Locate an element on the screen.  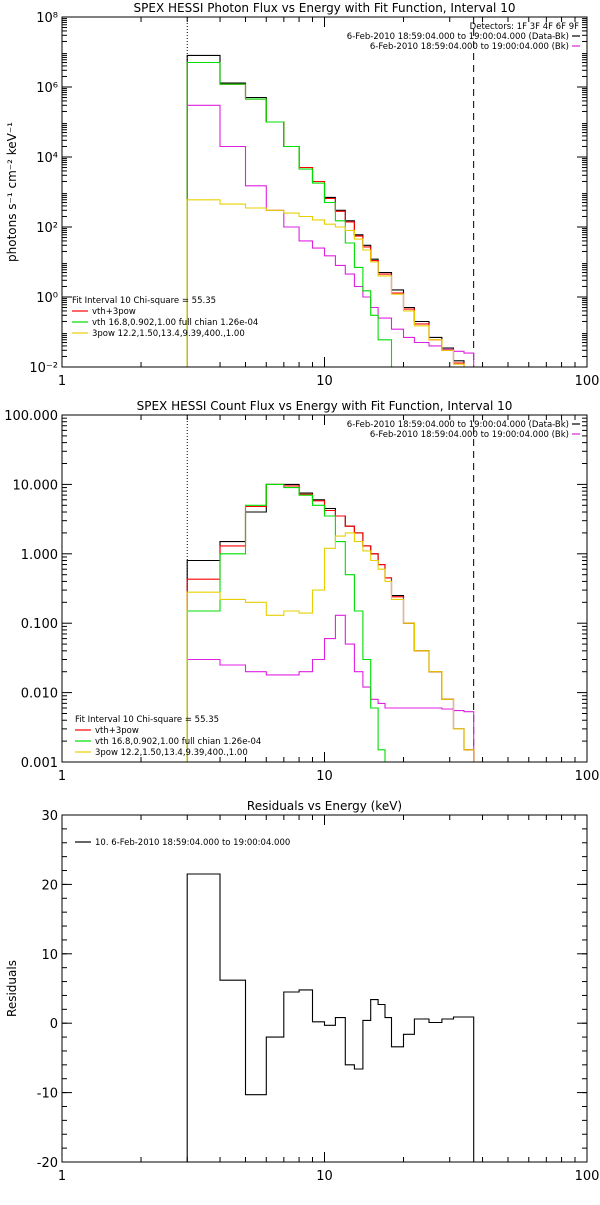
y-tick-label: 10² is located at coordinates (47, 228).